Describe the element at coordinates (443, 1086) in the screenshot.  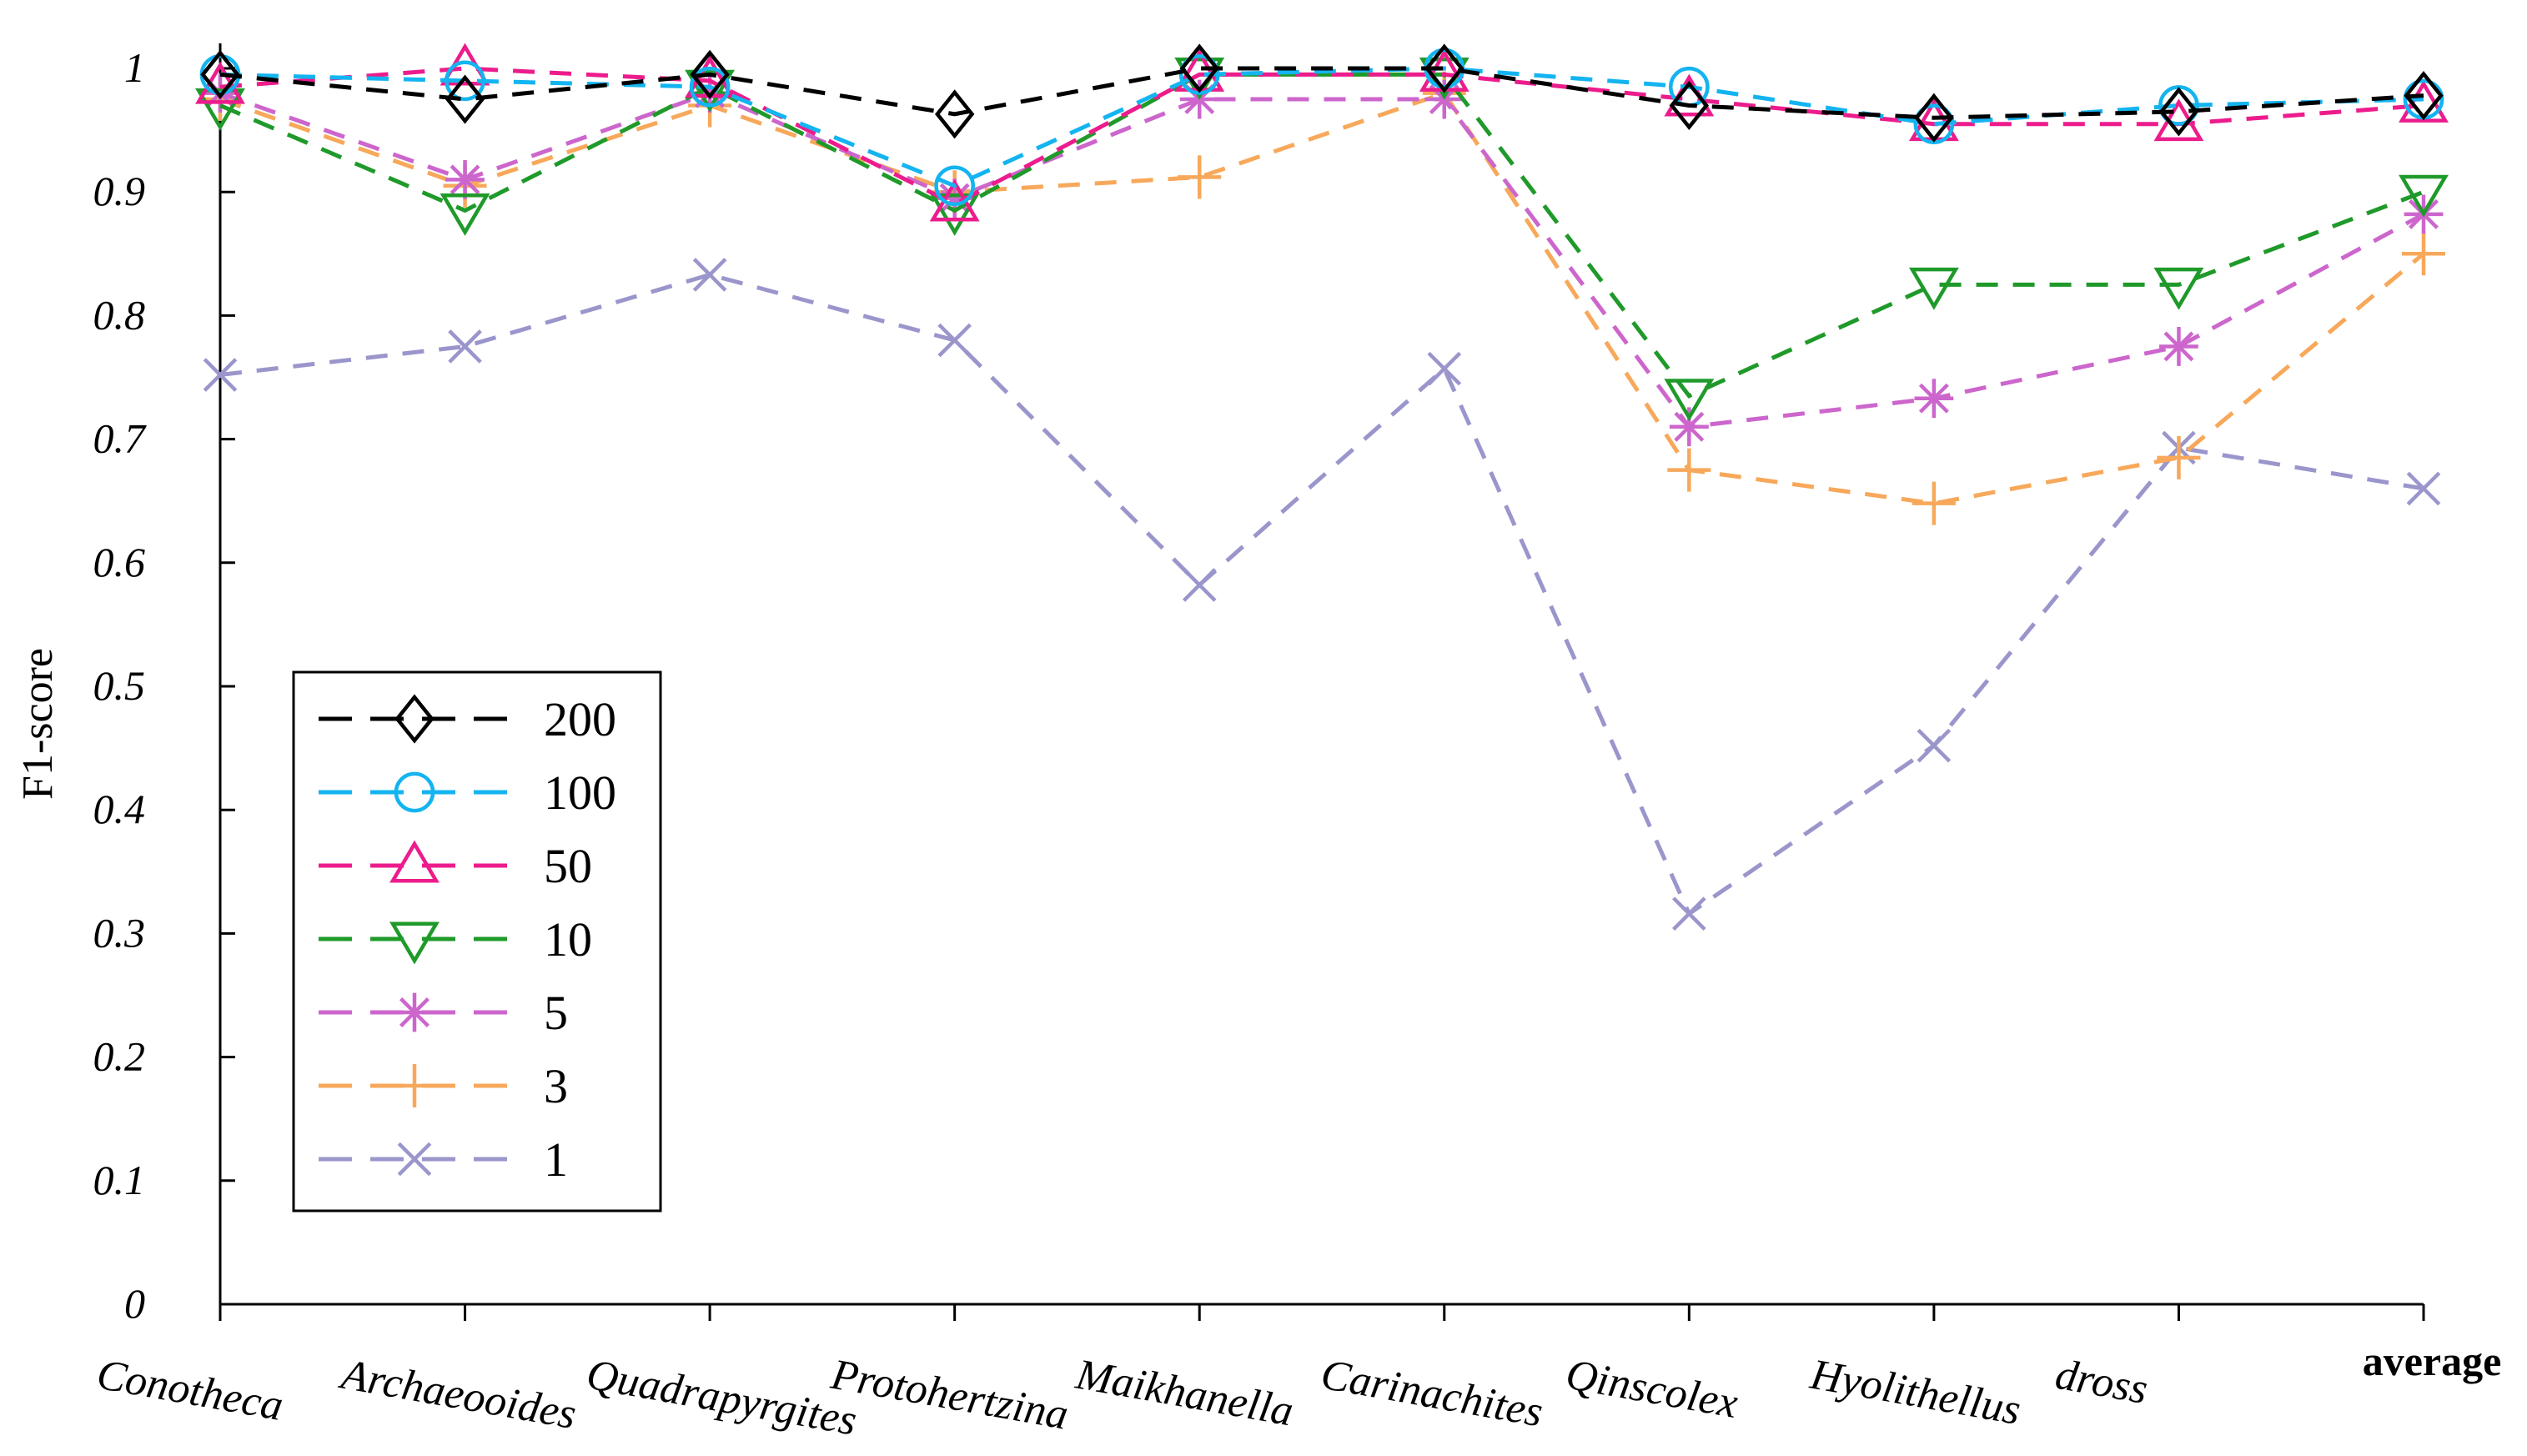
I see `legend-entry-3: 3` at that location.